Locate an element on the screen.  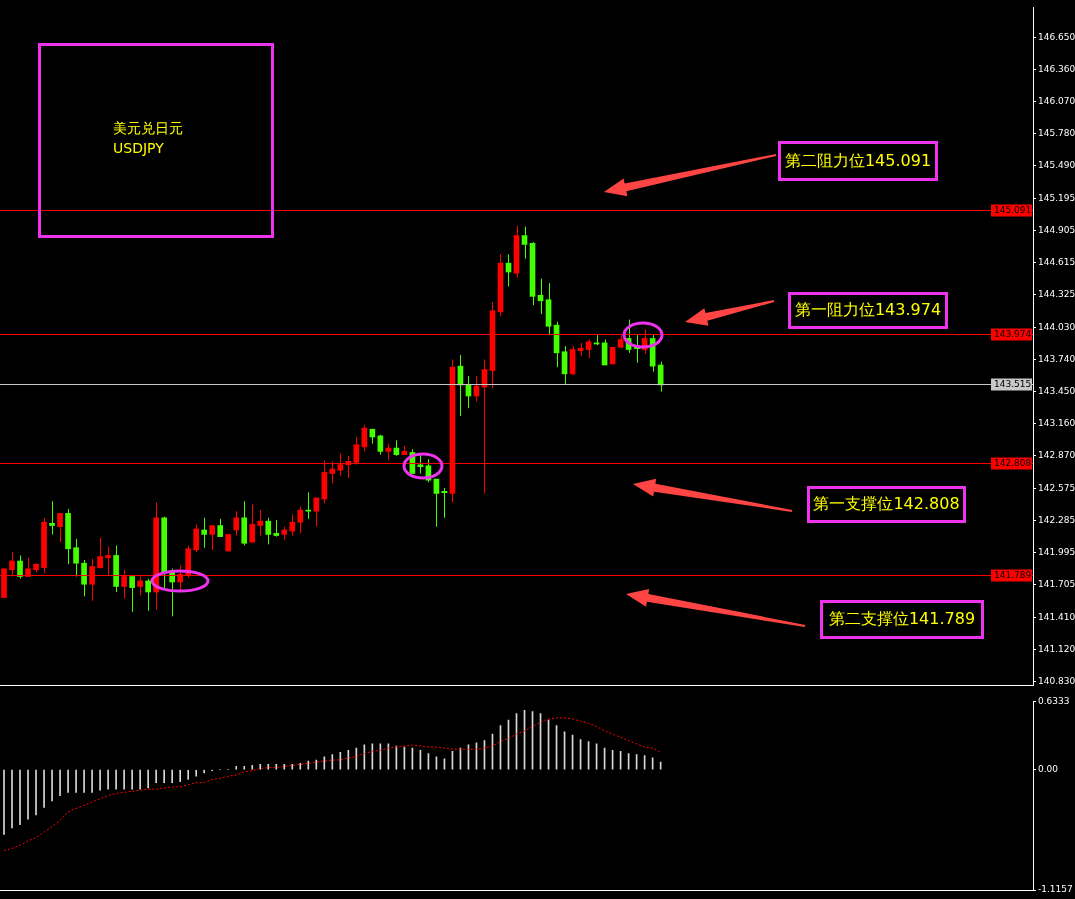
y-tick-label: 145.780 is located at coordinates (1056, 132).